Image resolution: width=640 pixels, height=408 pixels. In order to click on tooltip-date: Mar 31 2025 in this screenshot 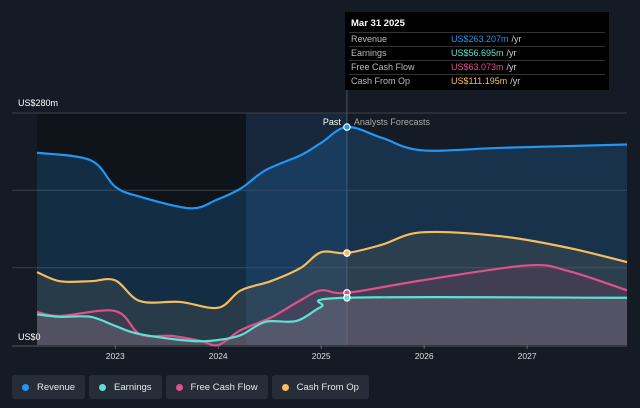, I will do `click(378, 23)`.